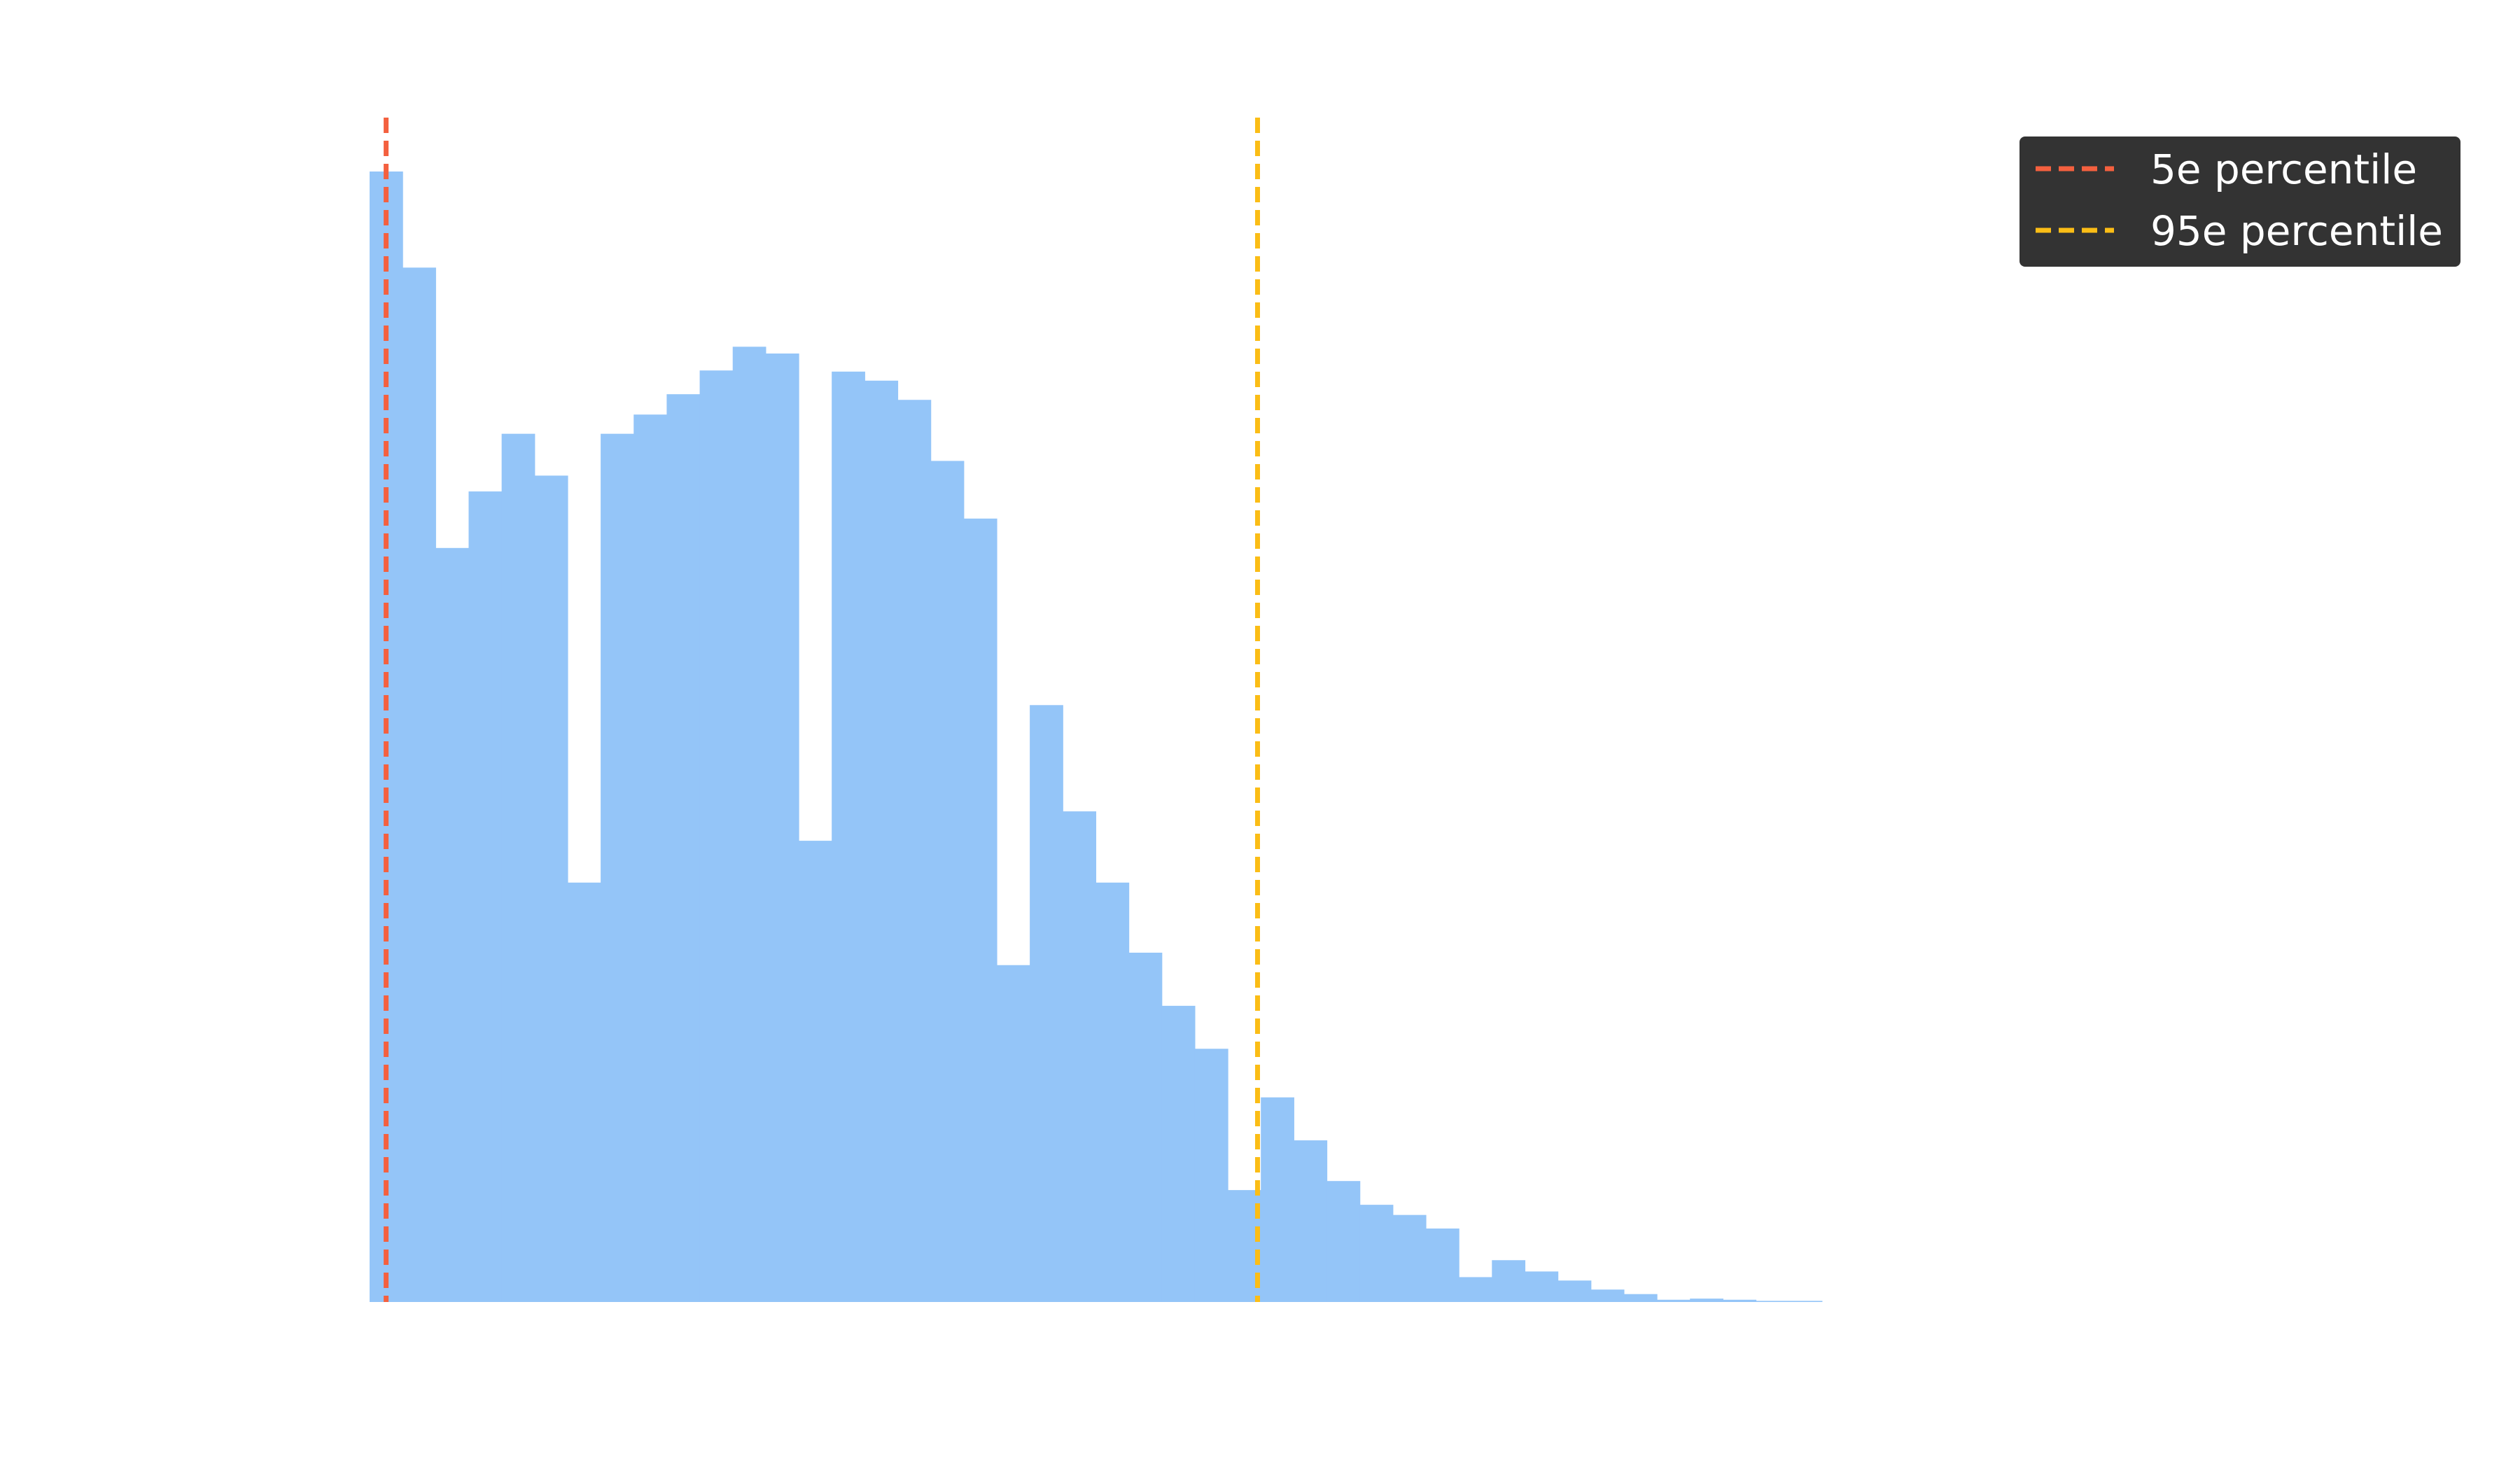  I want to click on legend-background, so click(2239, 201).